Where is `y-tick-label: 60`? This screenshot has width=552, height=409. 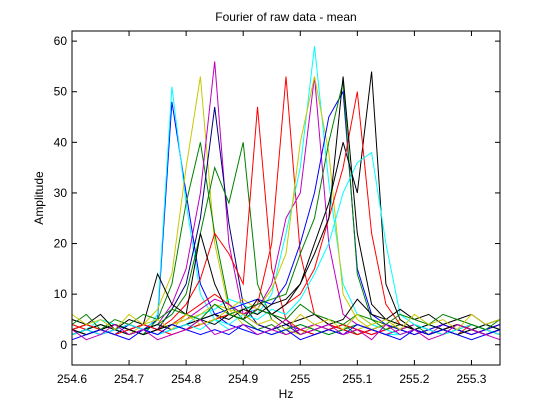 y-tick-label: 60 is located at coordinates (61, 41).